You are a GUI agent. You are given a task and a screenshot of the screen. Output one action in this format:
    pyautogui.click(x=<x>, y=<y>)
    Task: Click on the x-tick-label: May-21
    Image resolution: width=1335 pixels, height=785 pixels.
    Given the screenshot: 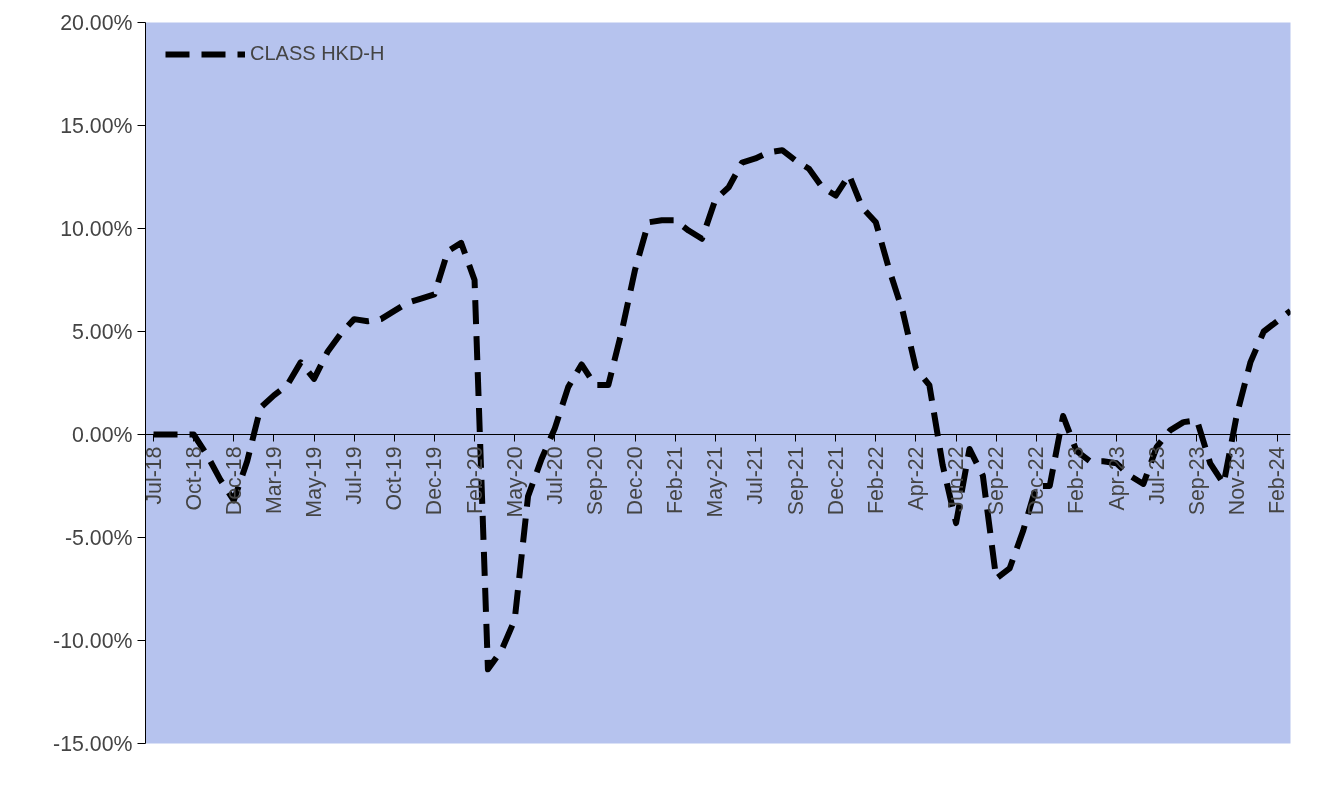 What is the action you would take?
    pyautogui.click(x=715, y=482)
    